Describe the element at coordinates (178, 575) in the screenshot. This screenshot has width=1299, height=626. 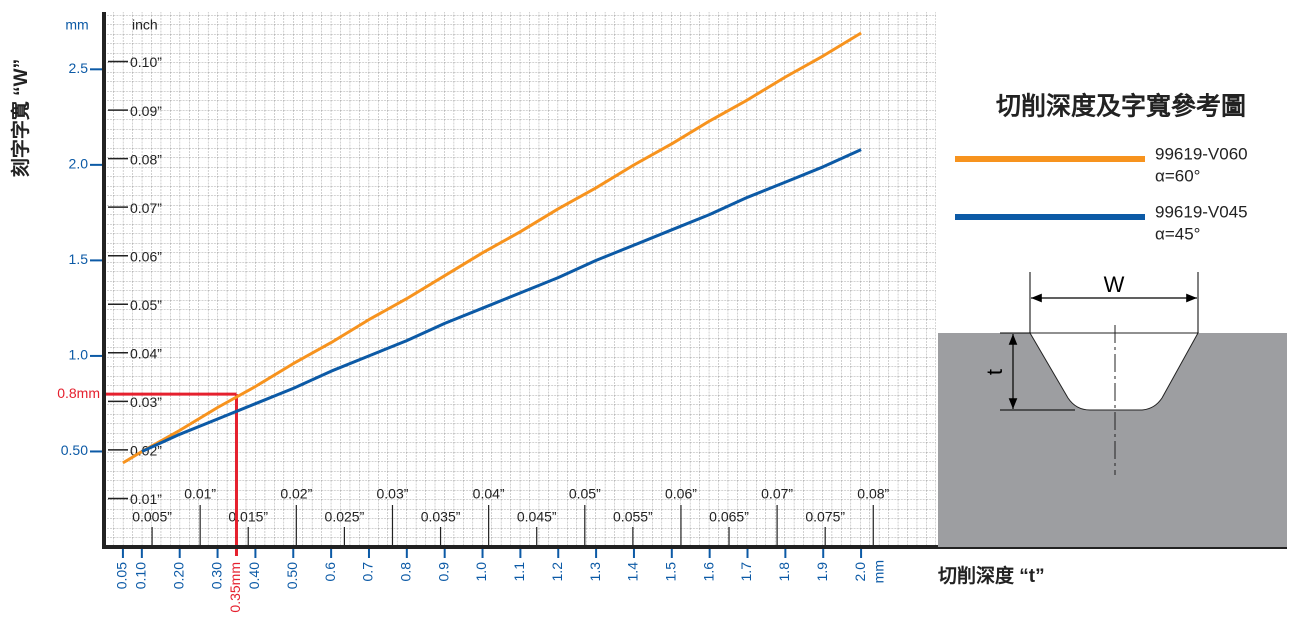
I see `x-tick-label: 0.20` at that location.